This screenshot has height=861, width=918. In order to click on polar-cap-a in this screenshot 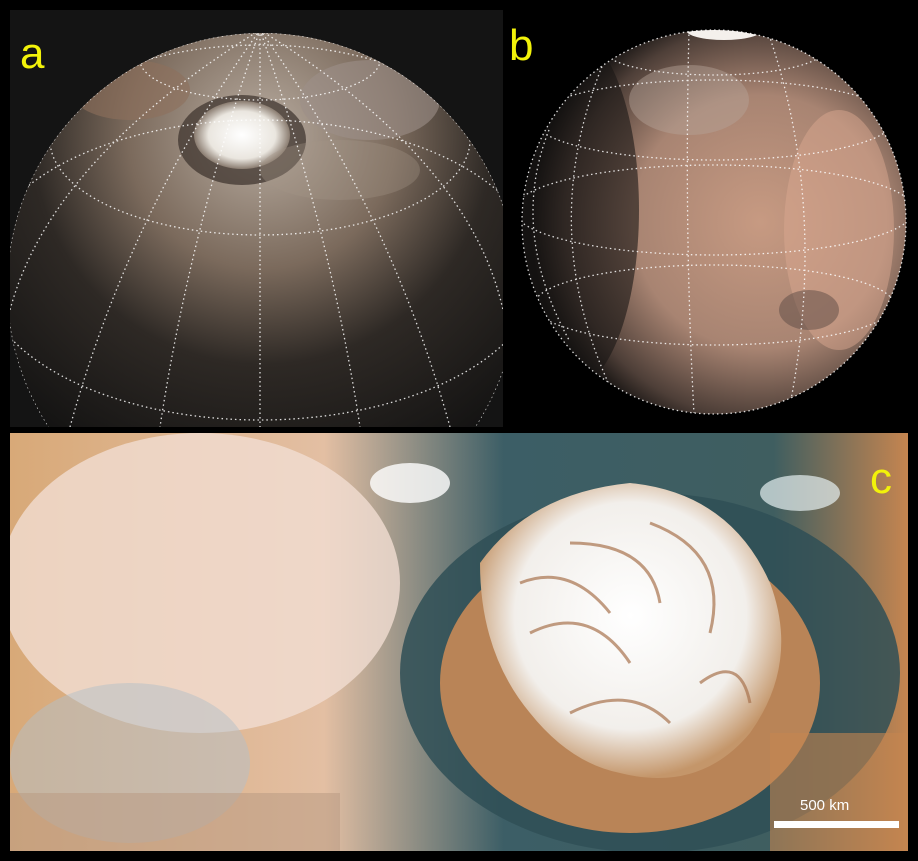, I will do `click(242, 135)`.